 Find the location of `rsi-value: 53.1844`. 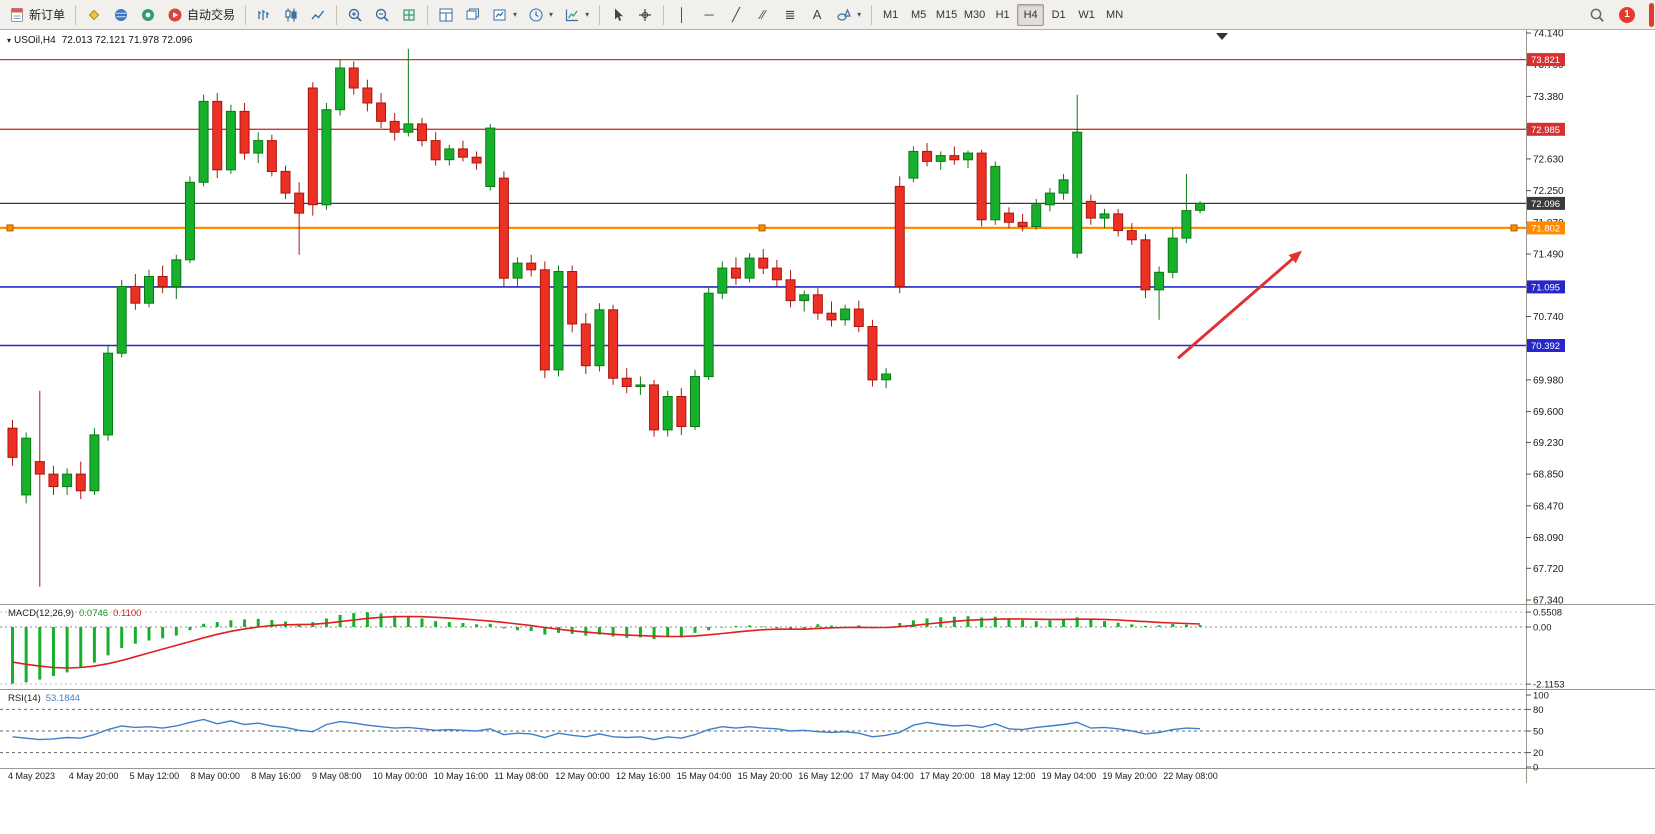

rsi-value: 53.1844 is located at coordinates (63, 698).